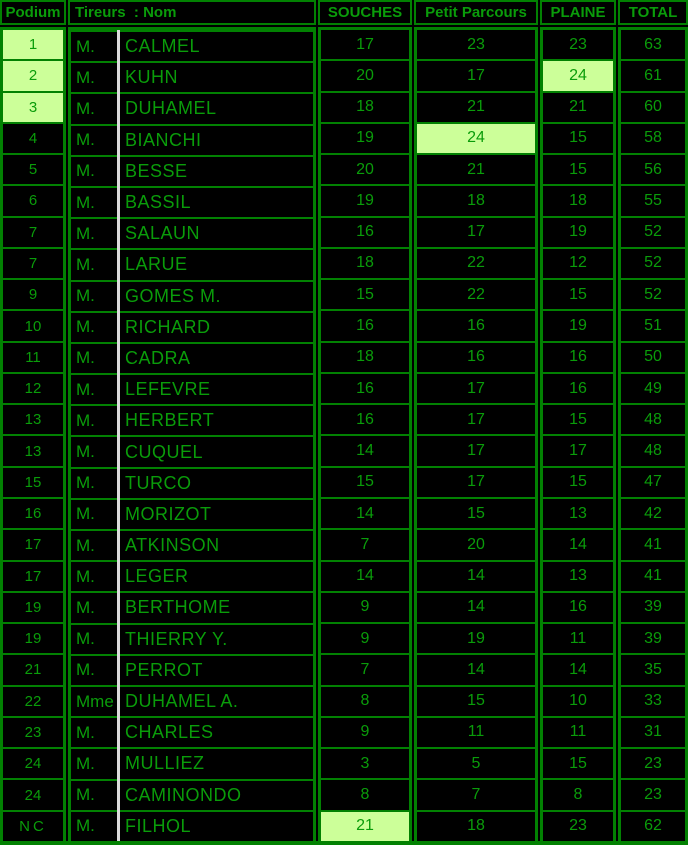  I want to click on shooter-name: MULLIEZ, so click(165, 763).